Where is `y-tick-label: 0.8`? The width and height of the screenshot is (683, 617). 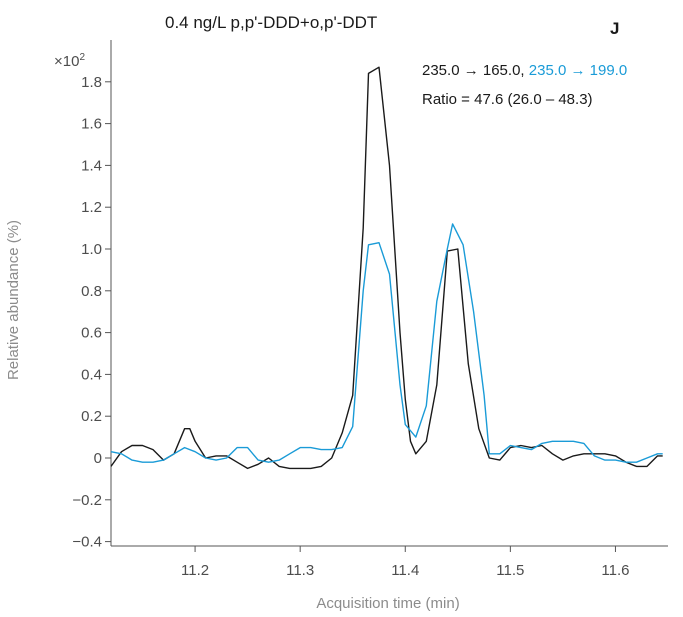 y-tick-label: 0.8 is located at coordinates (91, 291).